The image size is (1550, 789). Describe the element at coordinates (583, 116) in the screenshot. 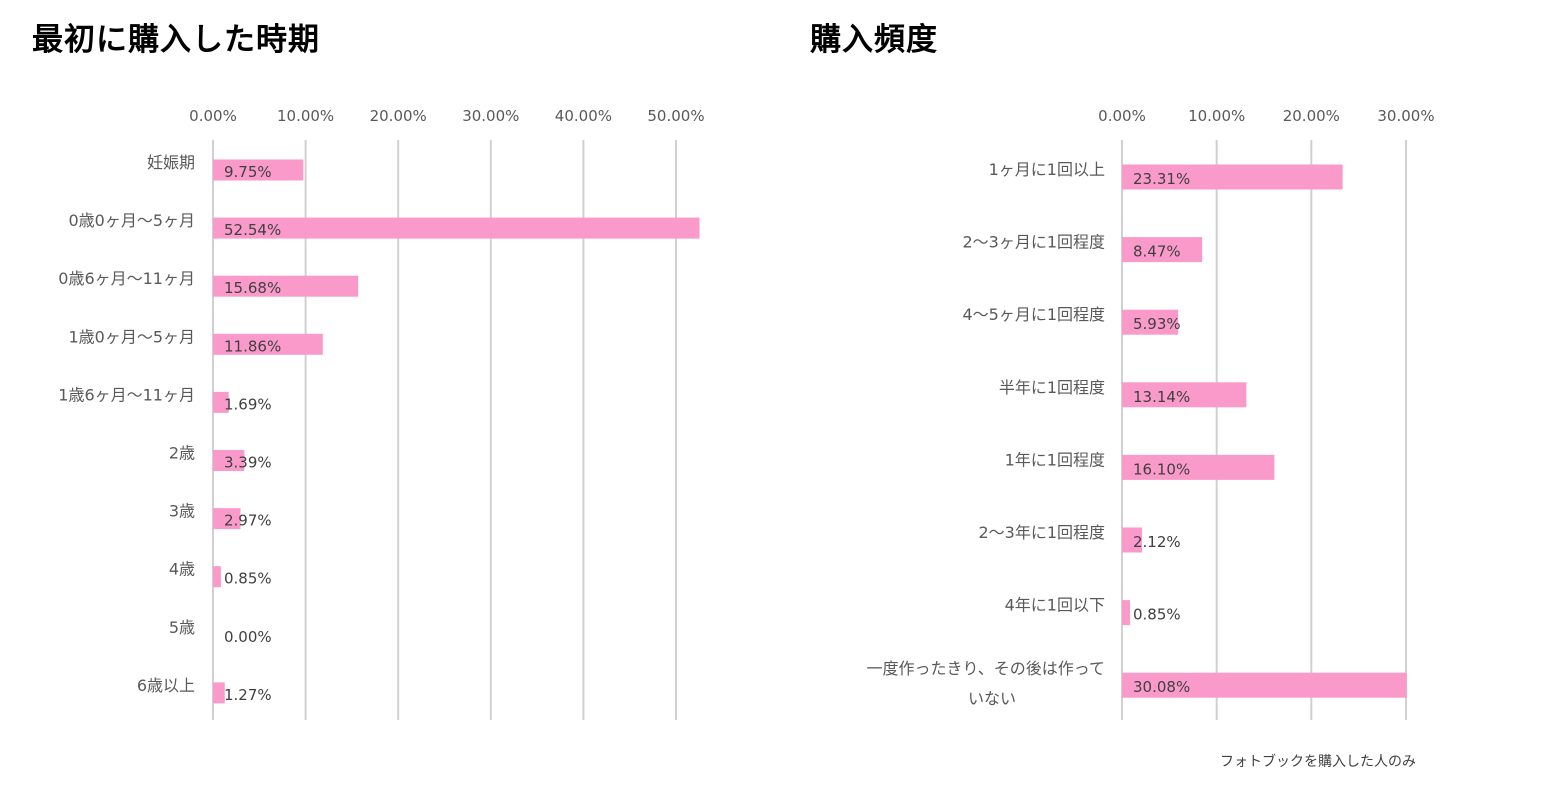

I see `first-purchase-x-tick-label: 40.00%` at that location.